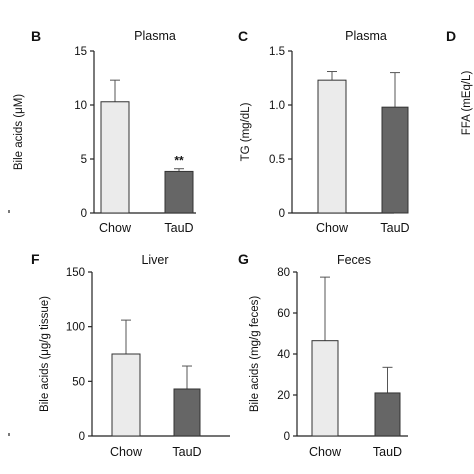 This screenshot has height=474, width=474. I want to click on panel-c-y-tick-label: 0.5, so click(277, 160).